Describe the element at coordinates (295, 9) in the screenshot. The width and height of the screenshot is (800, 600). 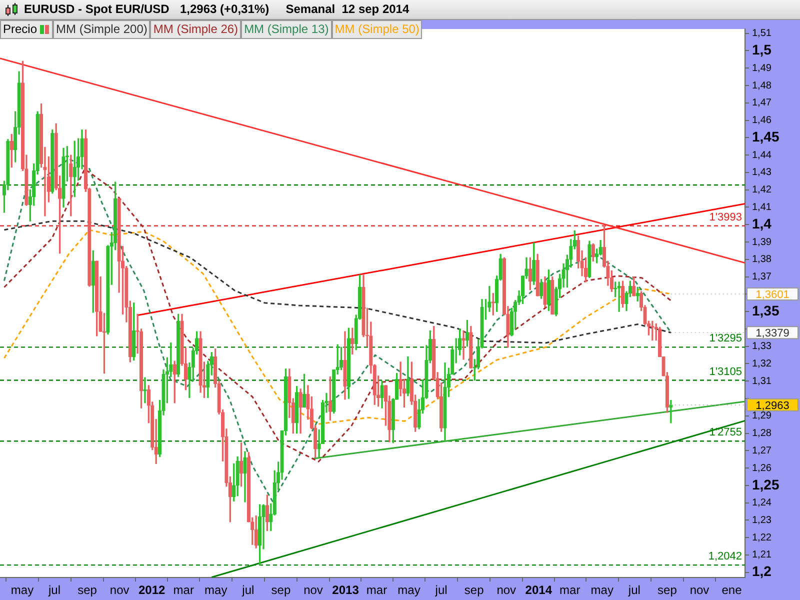
I see `chart-subtitle: 1,2963 (+0,31%) Semanal 12 sep 2014` at that location.